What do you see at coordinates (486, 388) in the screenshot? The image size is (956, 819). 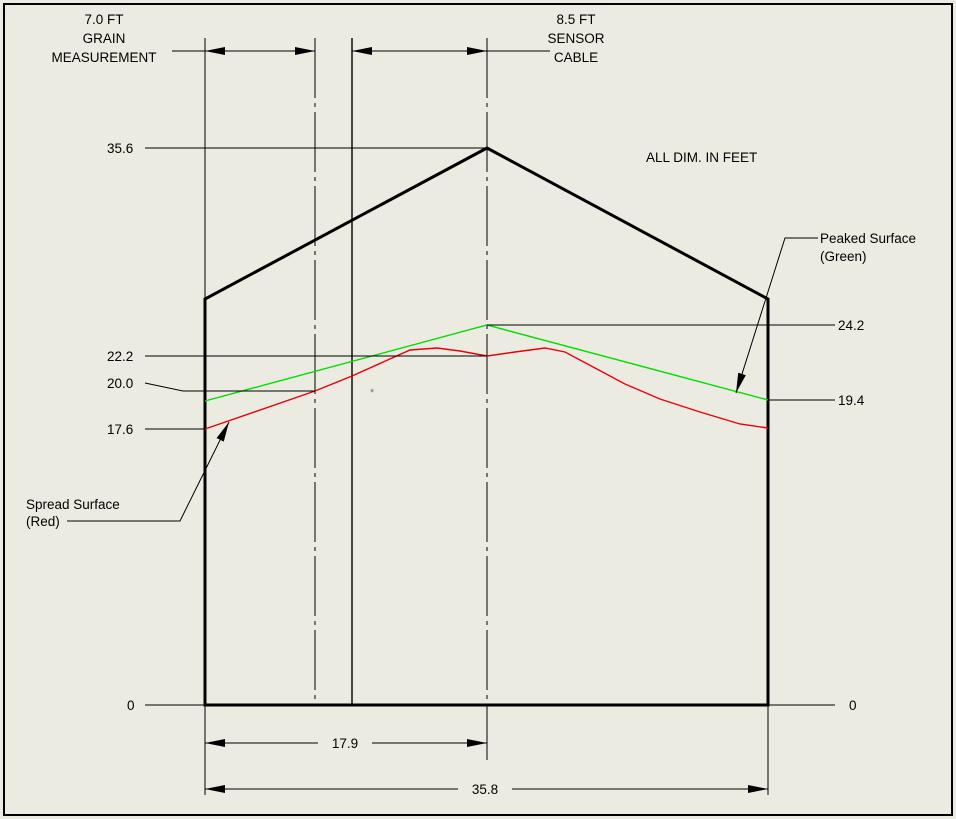 I see `spread-surface-line` at bounding box center [486, 388].